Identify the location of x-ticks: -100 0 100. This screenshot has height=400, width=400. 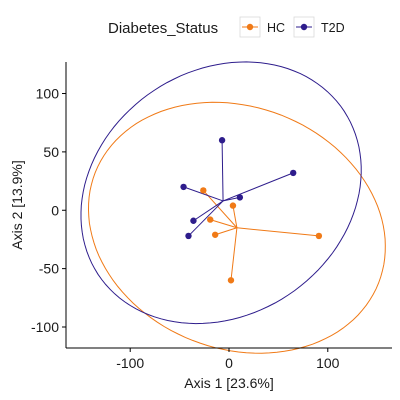
(228, 359).